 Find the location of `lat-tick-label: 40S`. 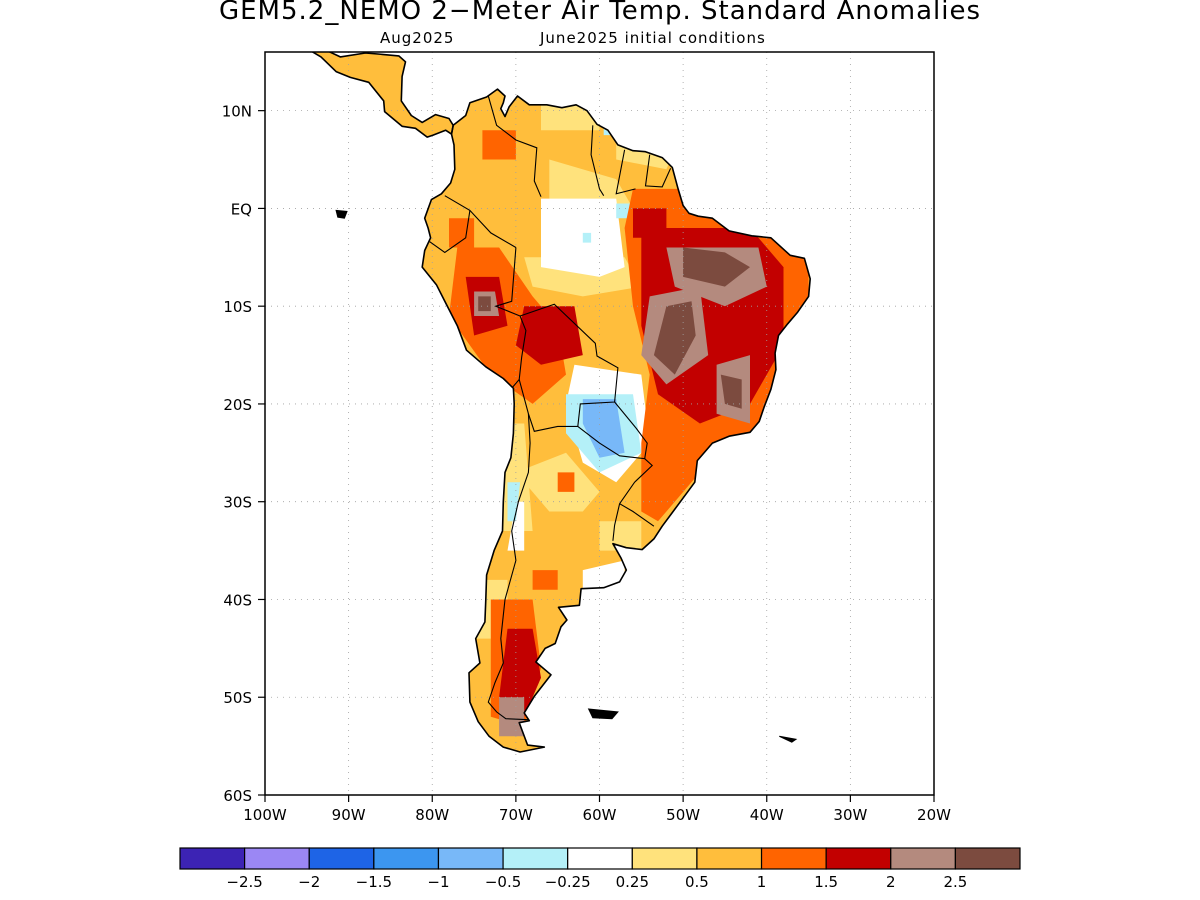

lat-tick-label: 40S is located at coordinates (237, 600).